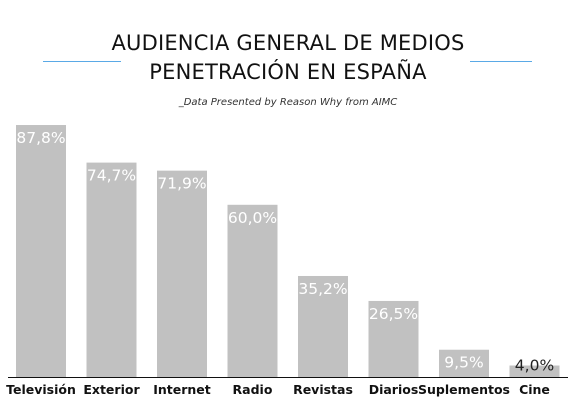 This screenshot has width=576, height=416. I want to click on bar-value-label-7: 4,0%, so click(534, 366).